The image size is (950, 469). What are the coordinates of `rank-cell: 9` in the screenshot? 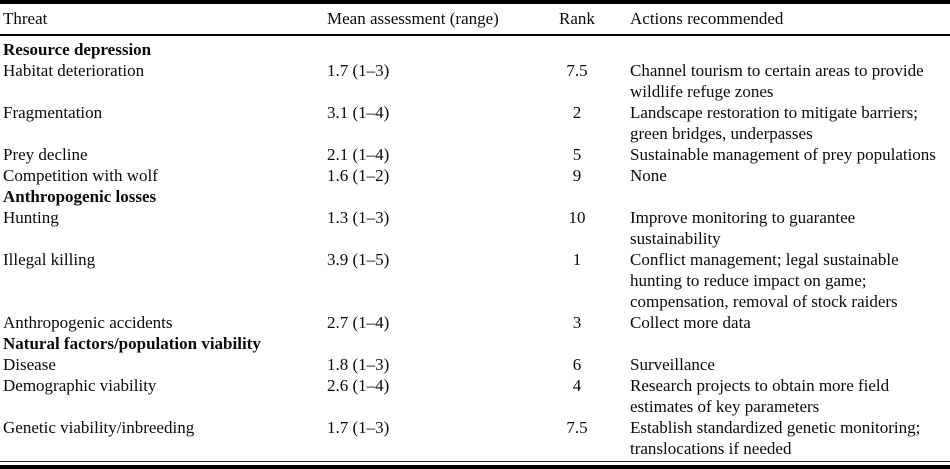 It's located at (577, 175).